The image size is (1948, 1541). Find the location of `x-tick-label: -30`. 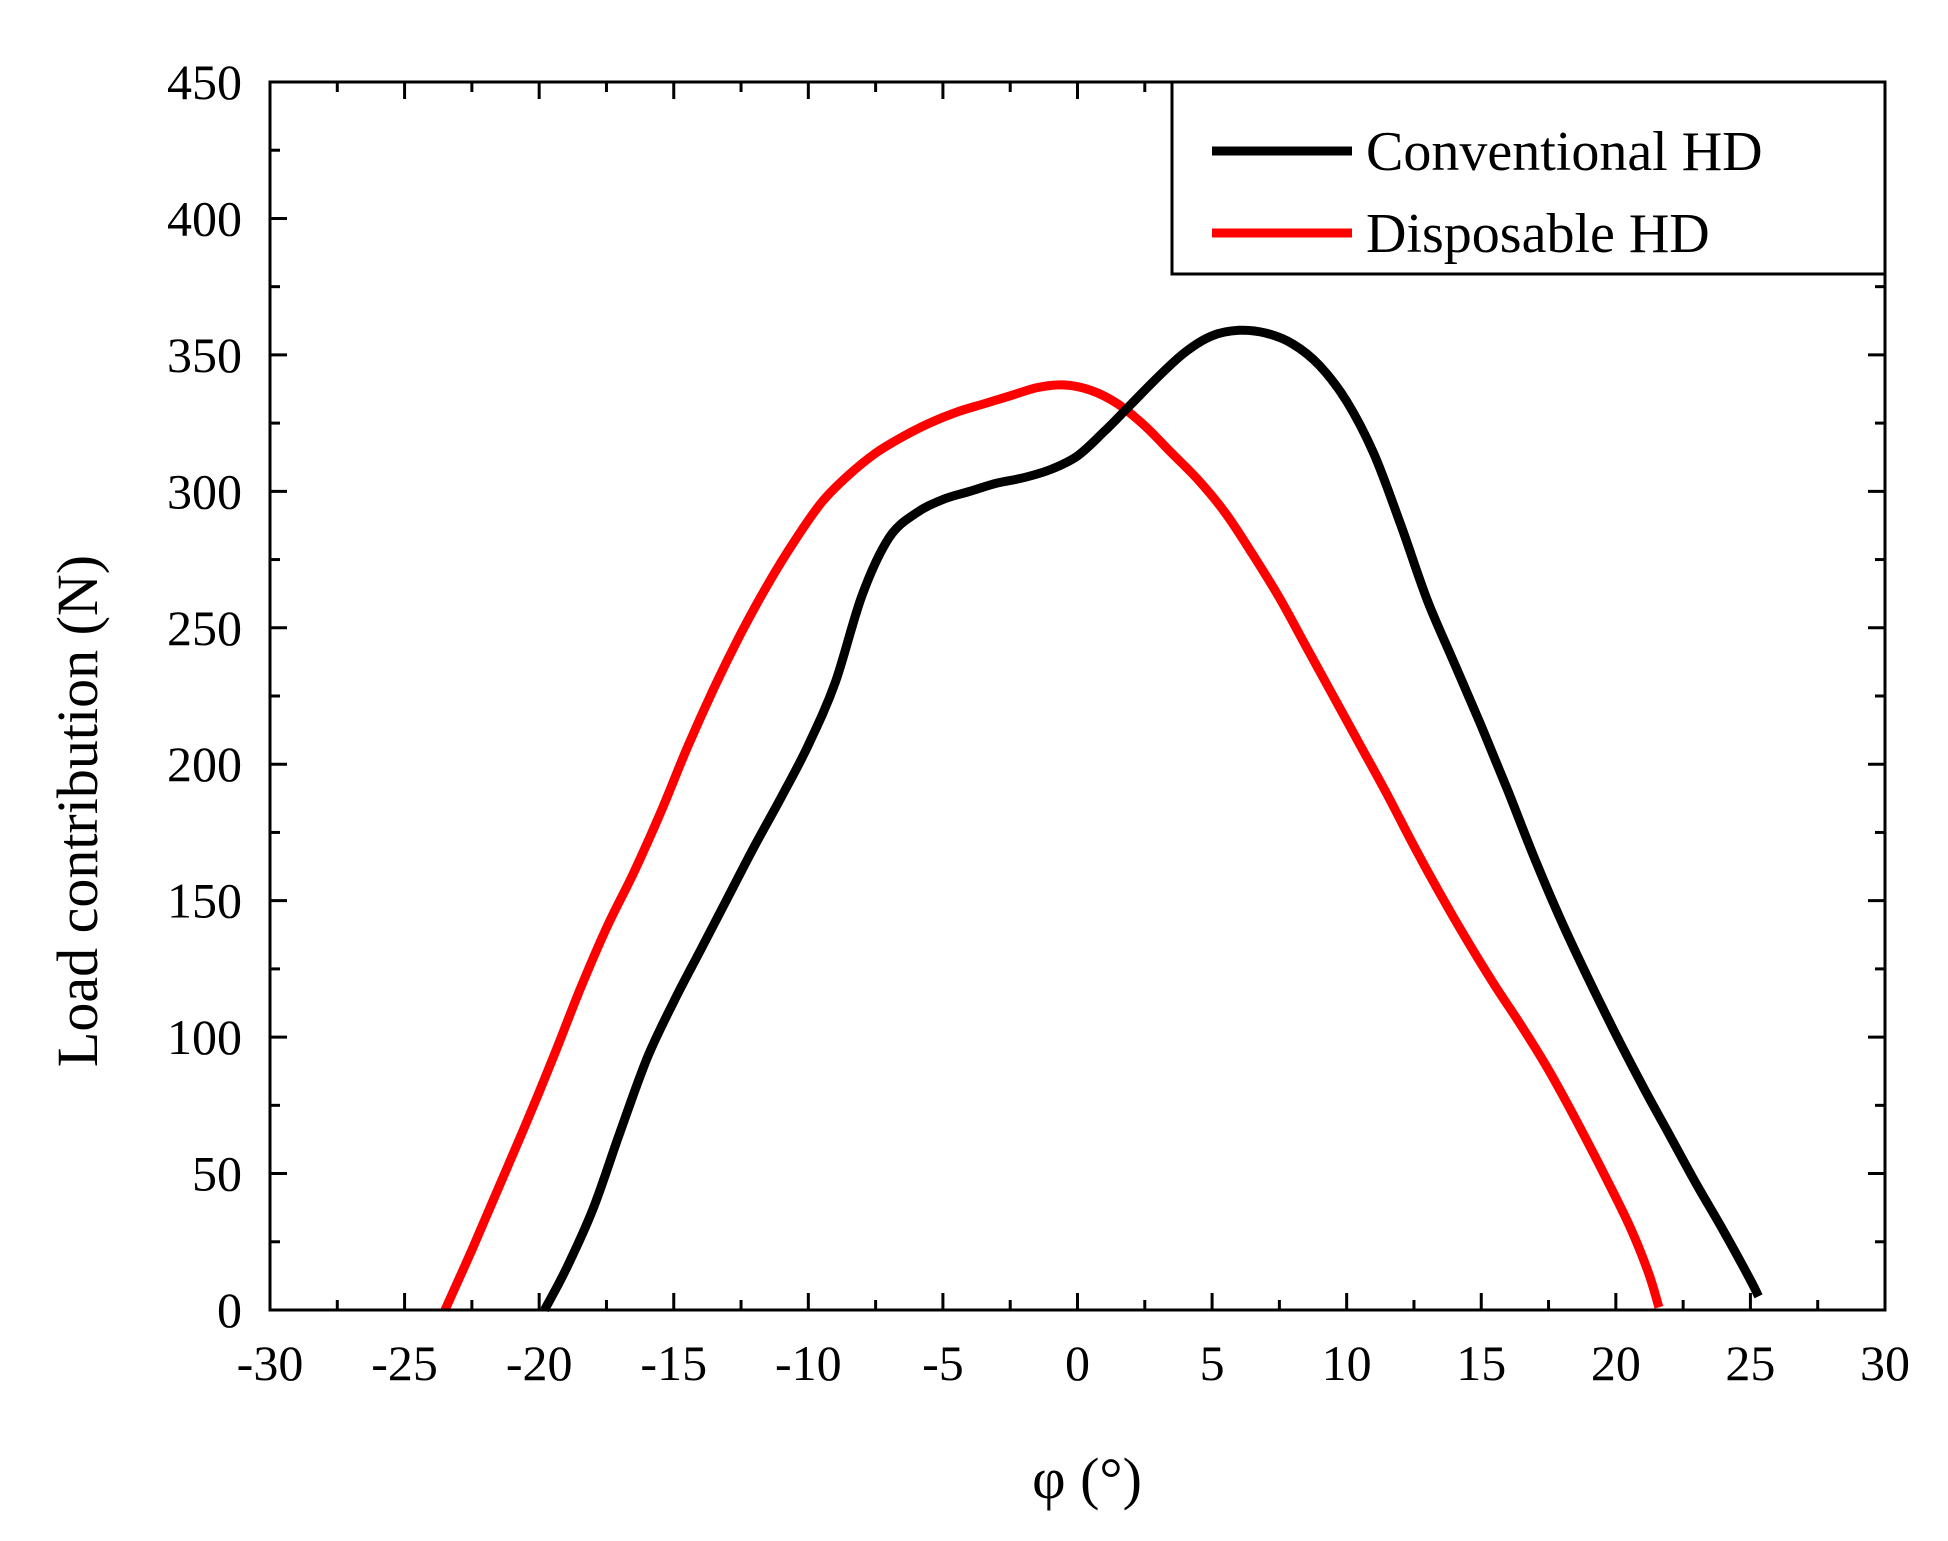

x-tick-label: -30 is located at coordinates (270, 1363).